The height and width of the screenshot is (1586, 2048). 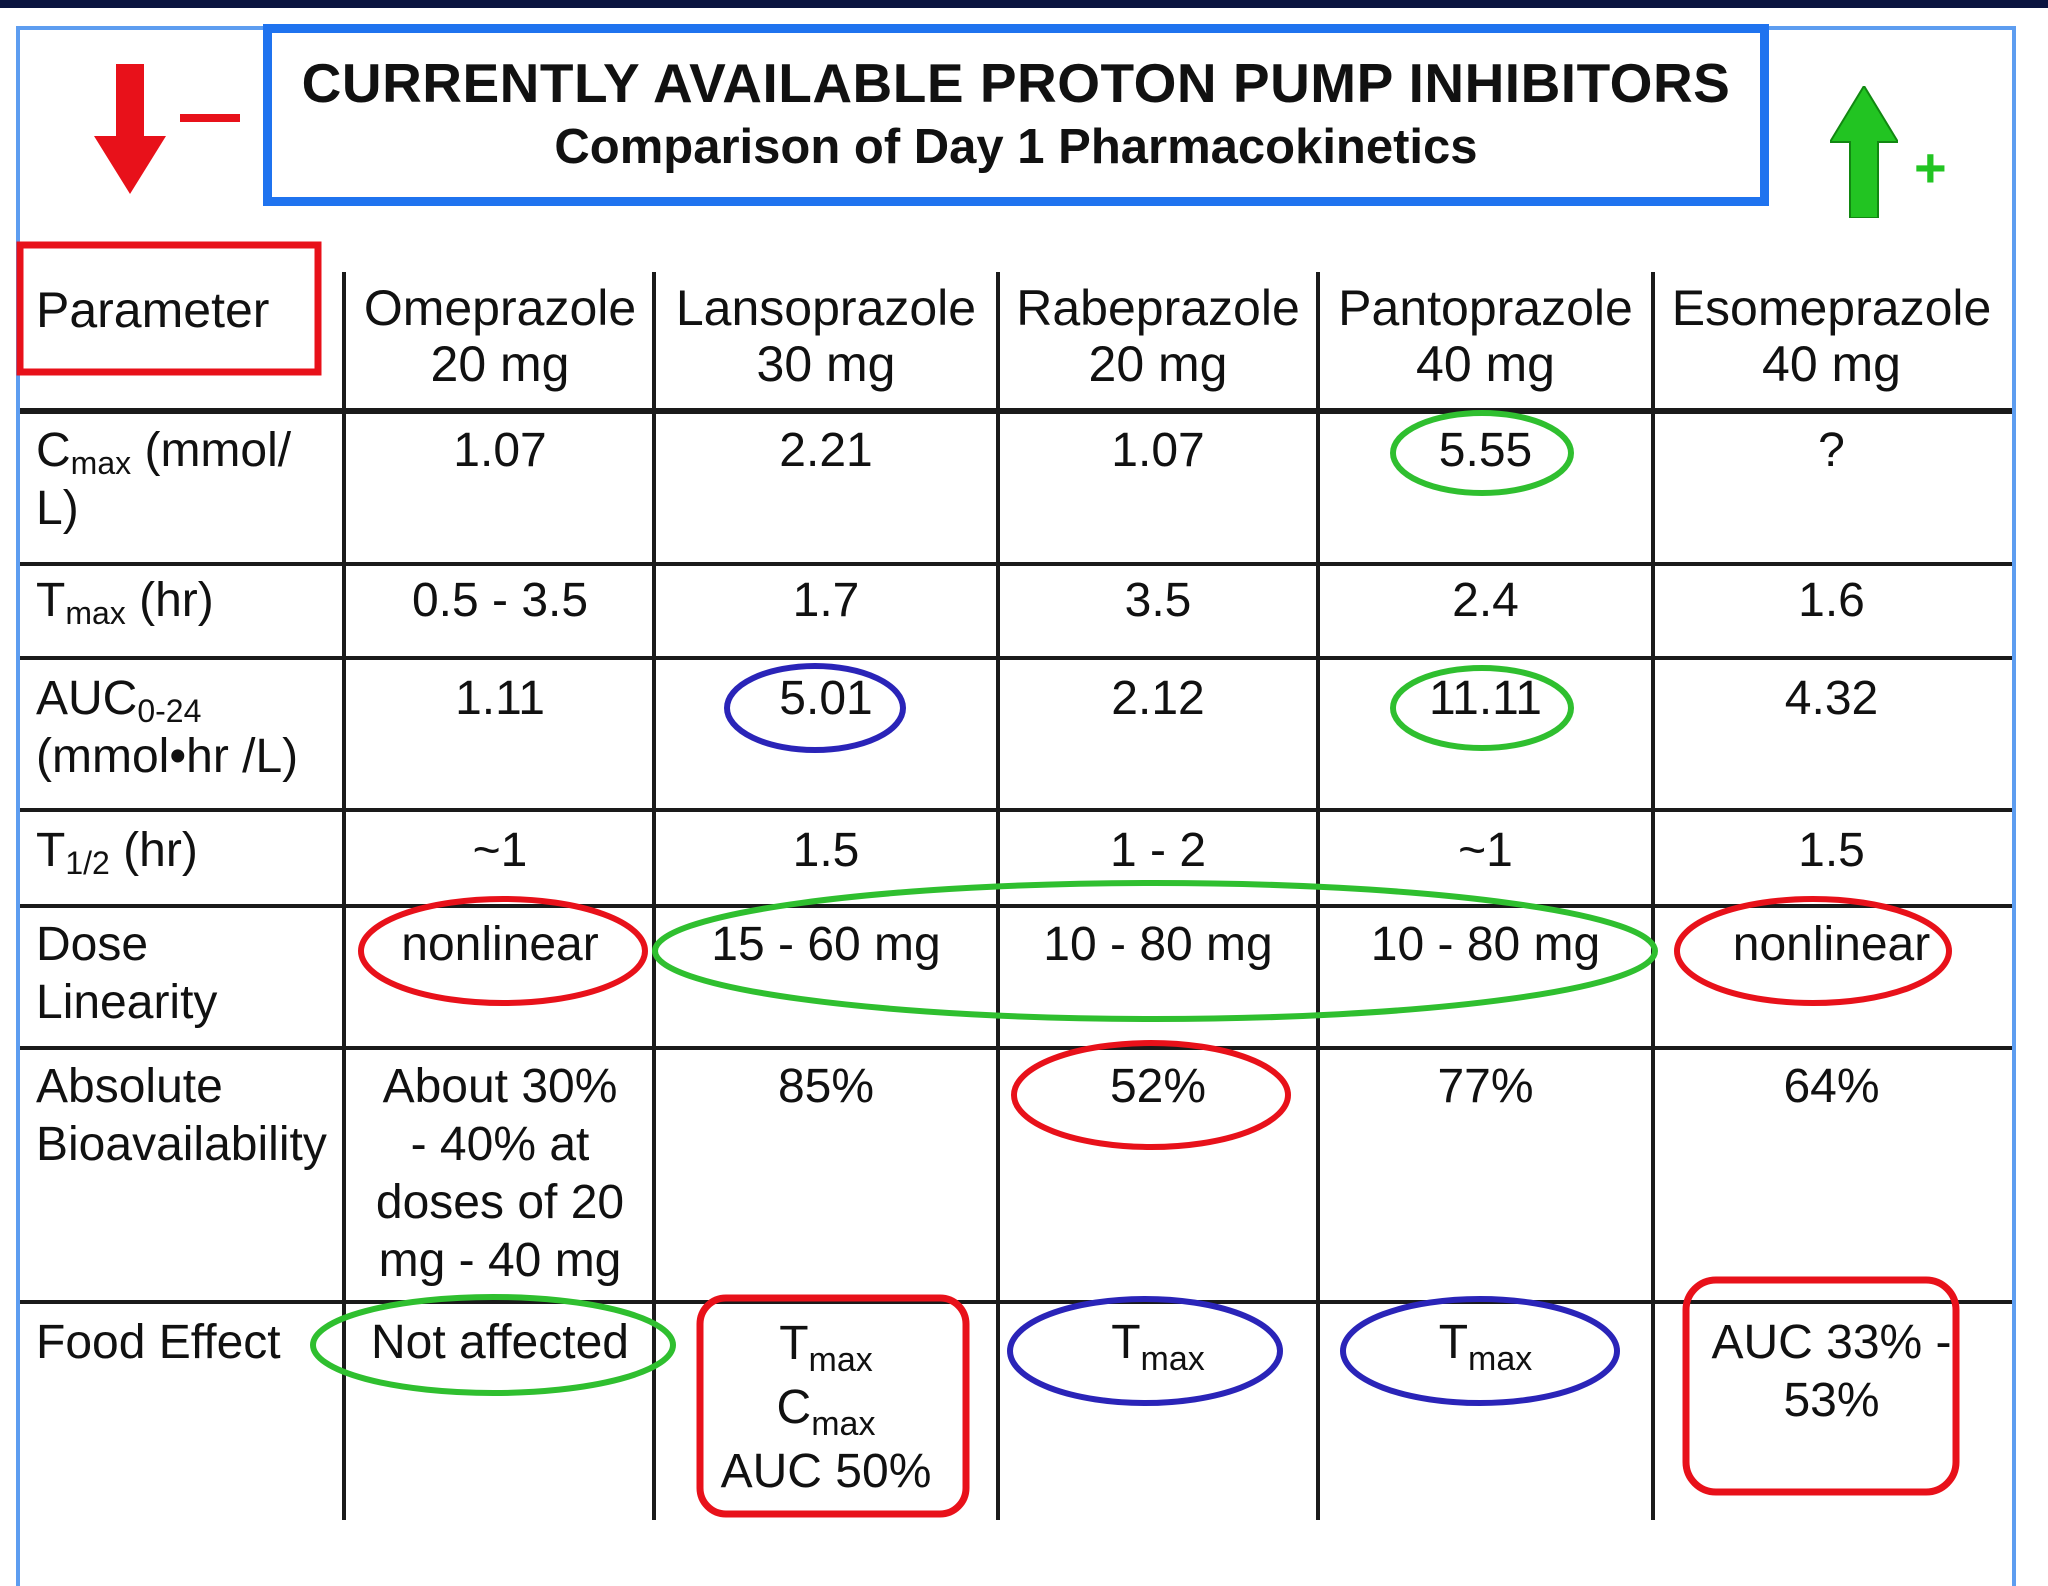 I want to click on cell-value: 15 - 60 mg, so click(x=826, y=944).